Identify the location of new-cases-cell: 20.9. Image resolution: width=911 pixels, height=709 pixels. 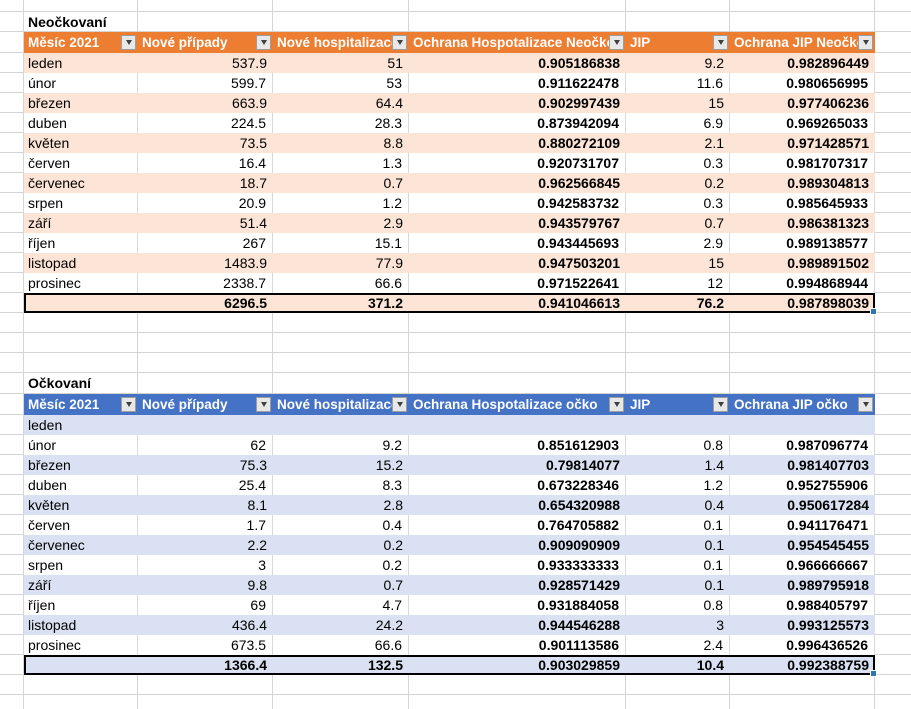
(205, 203).